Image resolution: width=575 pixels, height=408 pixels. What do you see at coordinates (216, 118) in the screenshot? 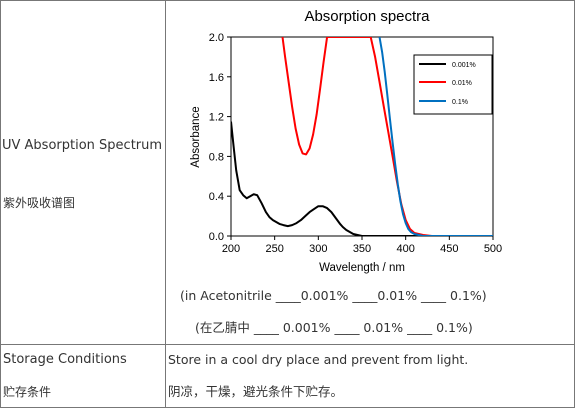
I see `y-tick-label: 1.2` at bounding box center [216, 118].